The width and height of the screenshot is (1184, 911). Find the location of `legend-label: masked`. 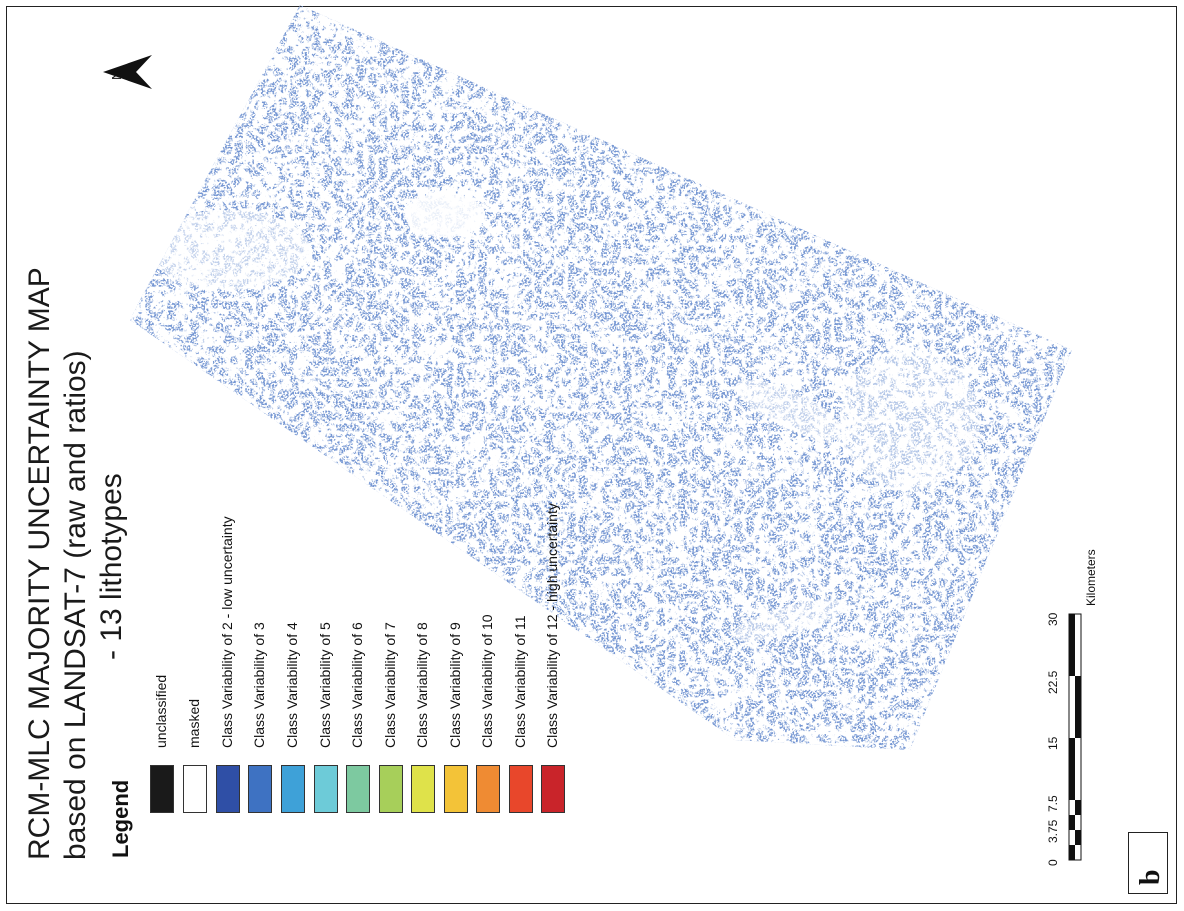

legend-label: masked is located at coordinates (194, 723).